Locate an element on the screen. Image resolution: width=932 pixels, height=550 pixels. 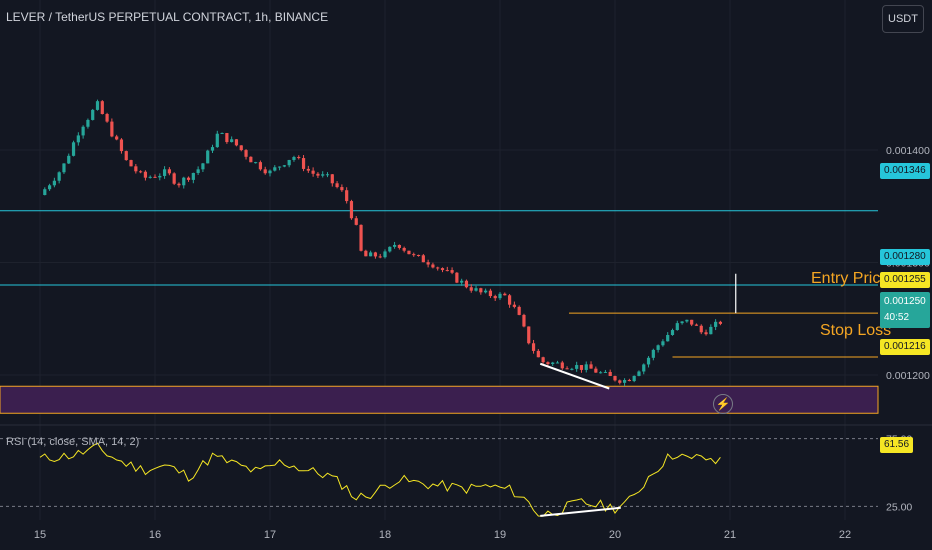
current-price-value: 0.001250 is located at coordinates (905, 301).